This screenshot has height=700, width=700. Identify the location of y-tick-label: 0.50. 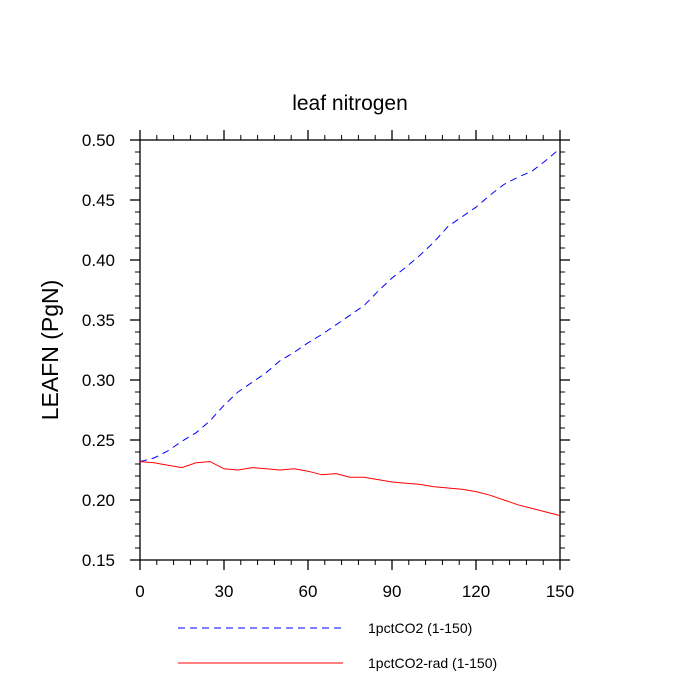
(98, 140).